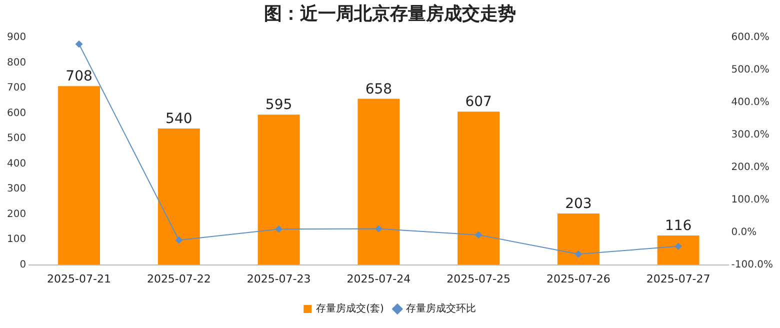 Image resolution: width=780 pixels, height=328 pixels. Describe the element at coordinates (750, 200) in the screenshot. I see `y2-tick-label: 100.0%` at that location.